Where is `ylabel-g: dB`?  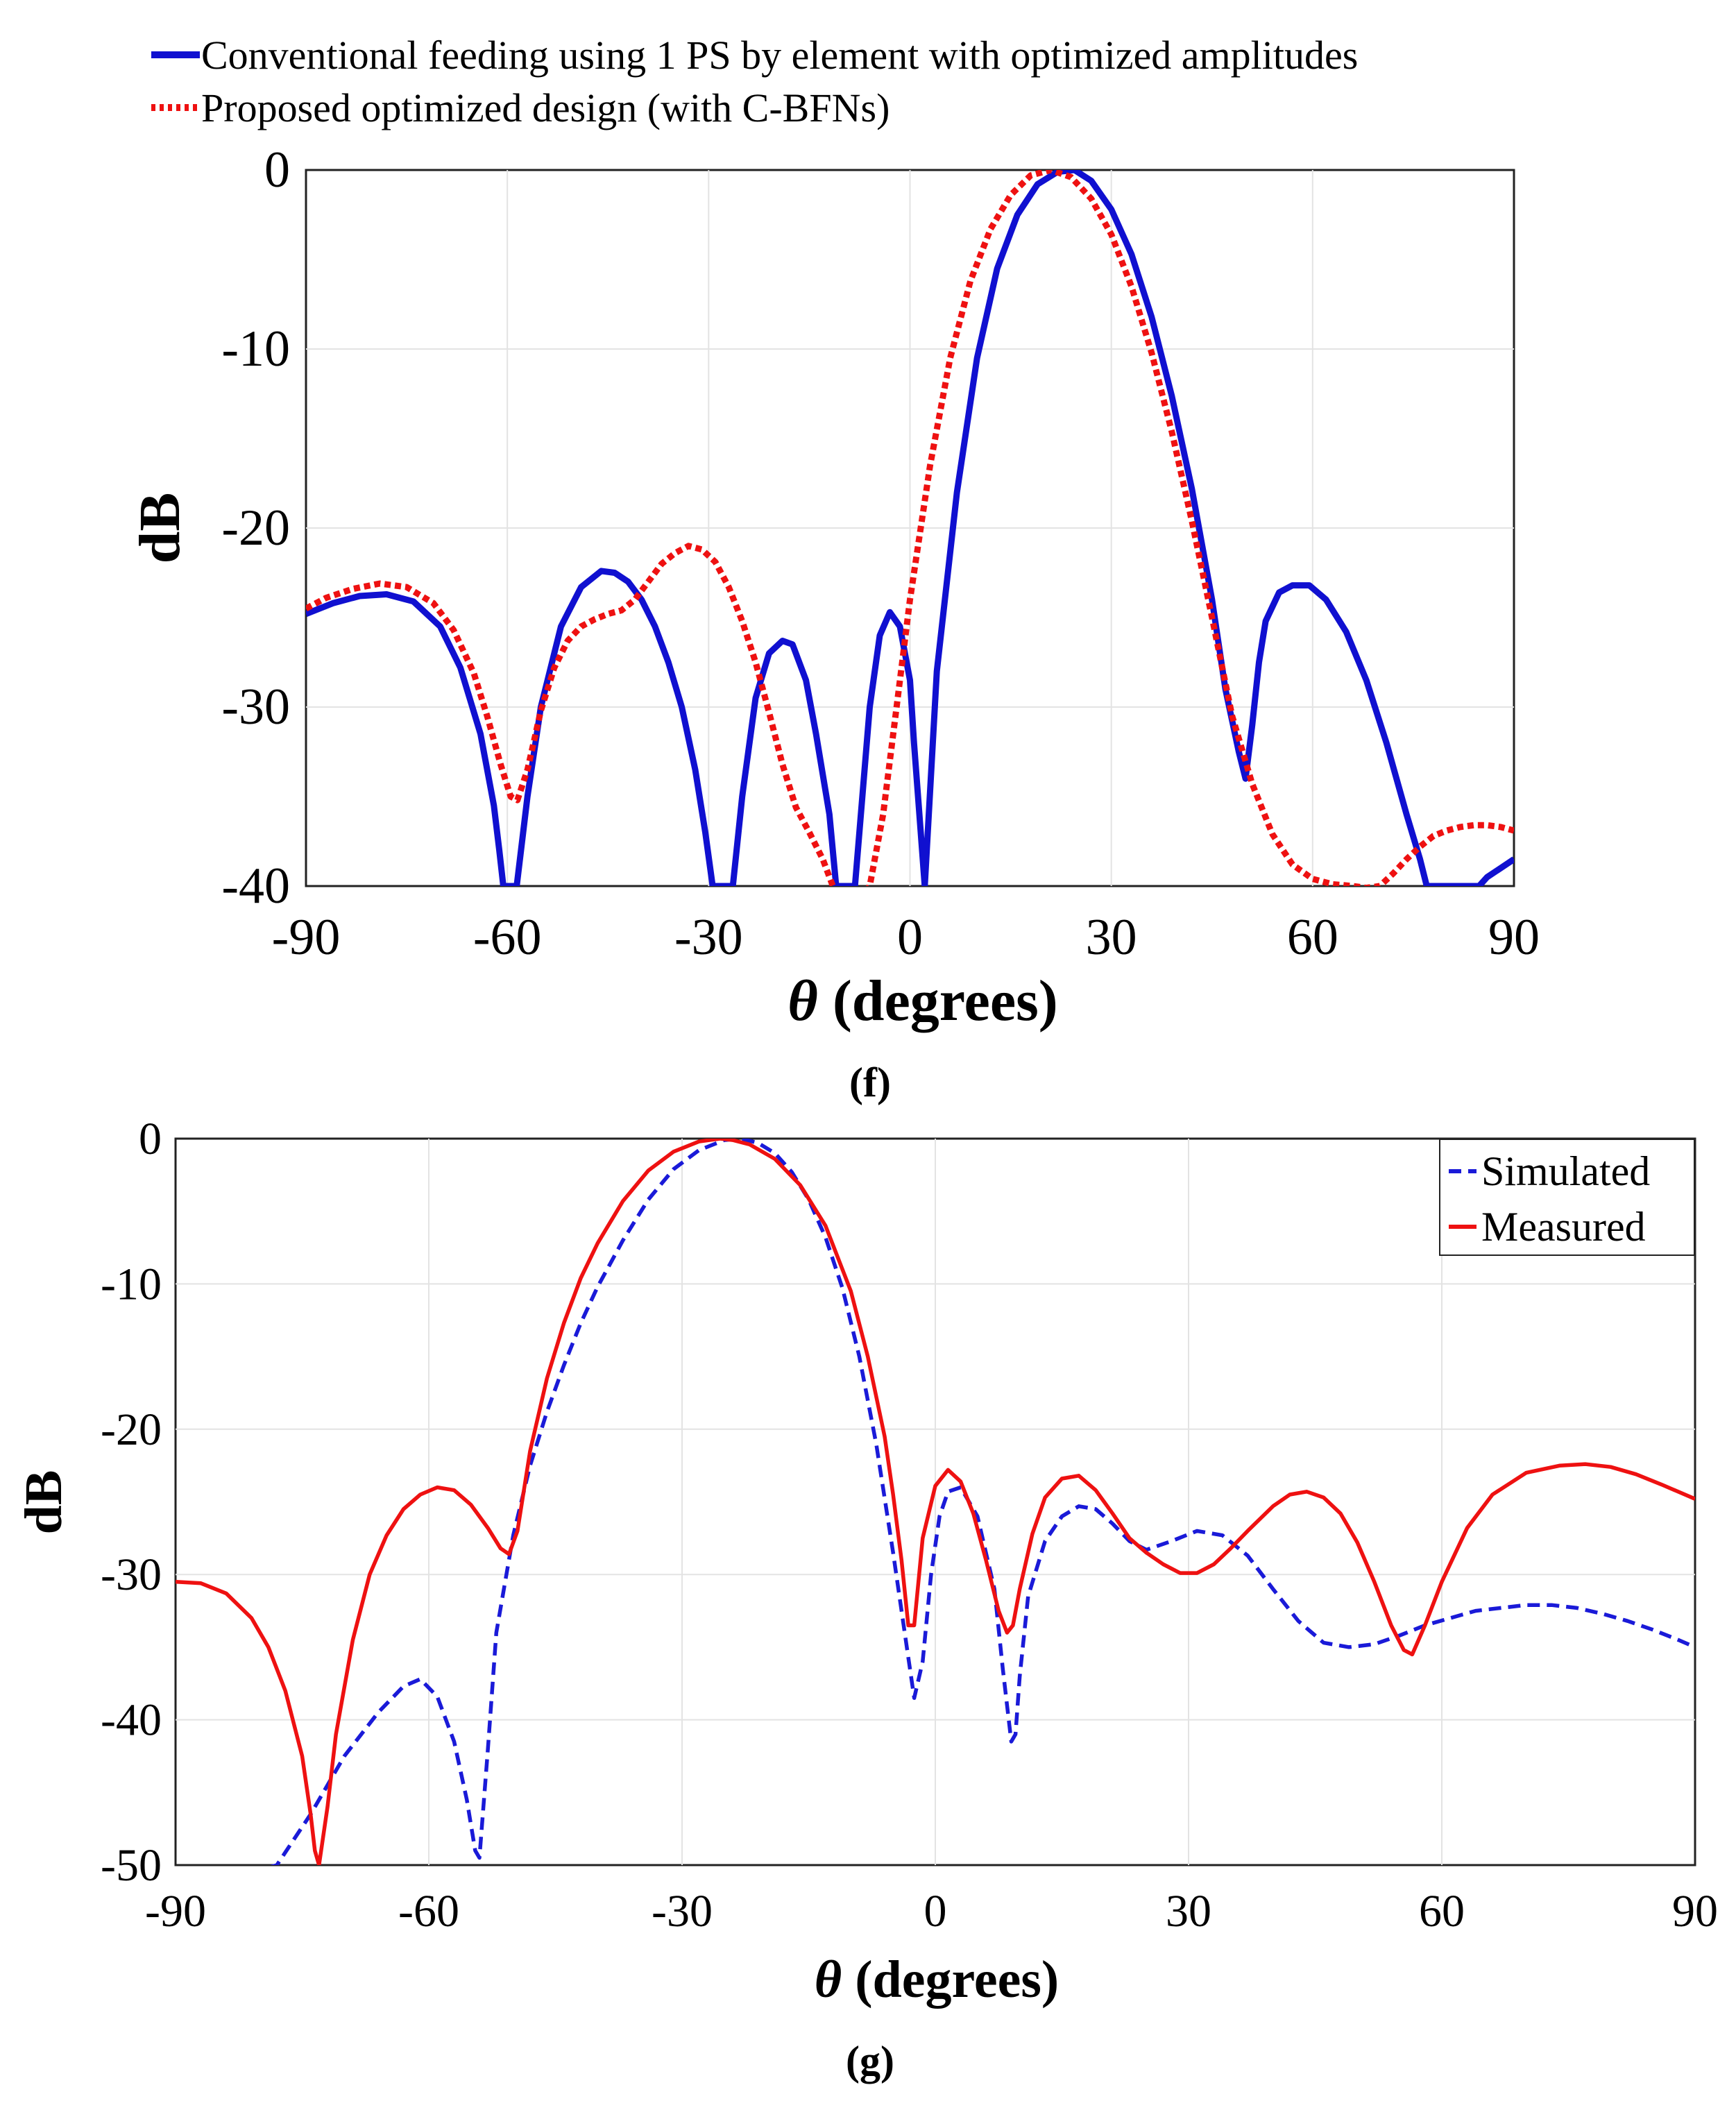 ylabel-g: dB is located at coordinates (44, 1502).